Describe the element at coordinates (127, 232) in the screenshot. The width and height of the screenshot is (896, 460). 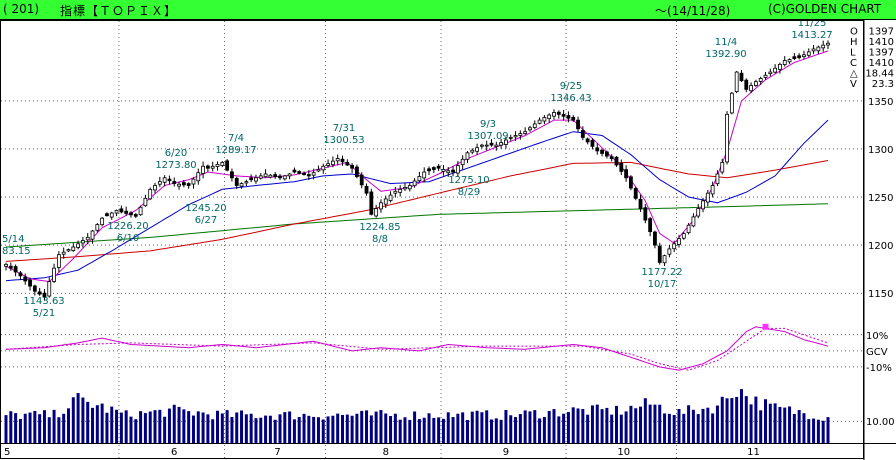
I see `annotation-6-10: 1226.206/10` at that location.